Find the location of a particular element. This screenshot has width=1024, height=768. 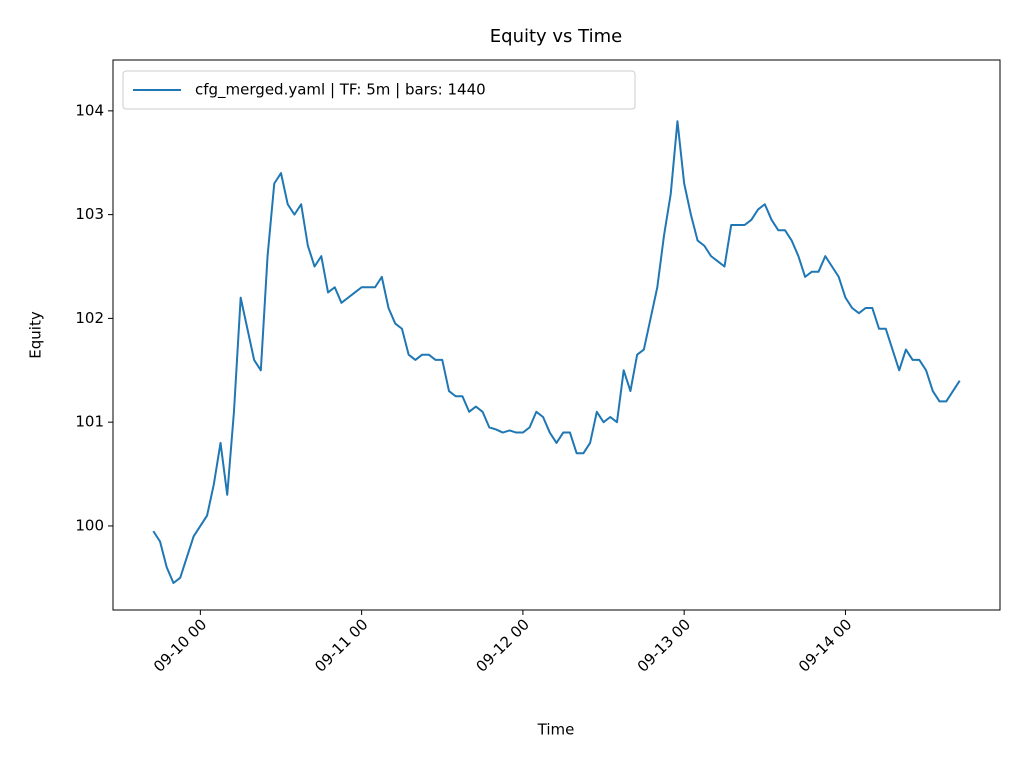

y-tick-label: 101 is located at coordinates (89, 422).